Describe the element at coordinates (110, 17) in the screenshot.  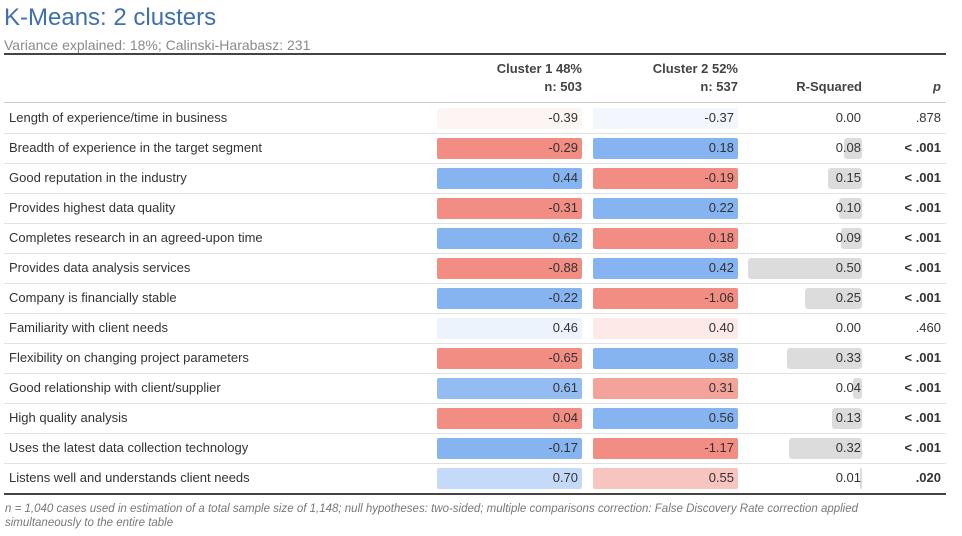
I see `title: K-Means: 2 clusters` at that location.